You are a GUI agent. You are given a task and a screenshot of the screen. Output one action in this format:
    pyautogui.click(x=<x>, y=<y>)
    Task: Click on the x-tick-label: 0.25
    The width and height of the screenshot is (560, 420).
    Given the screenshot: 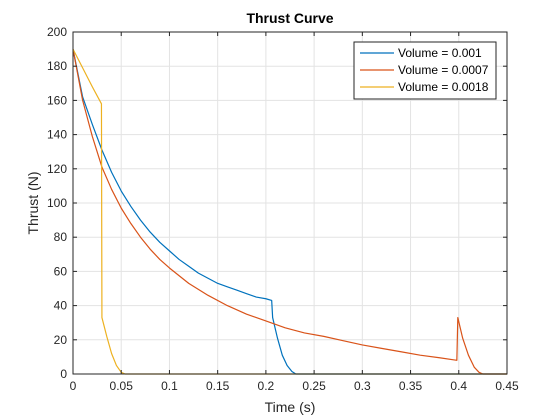 What is the action you would take?
    pyautogui.click(x=314, y=386)
    